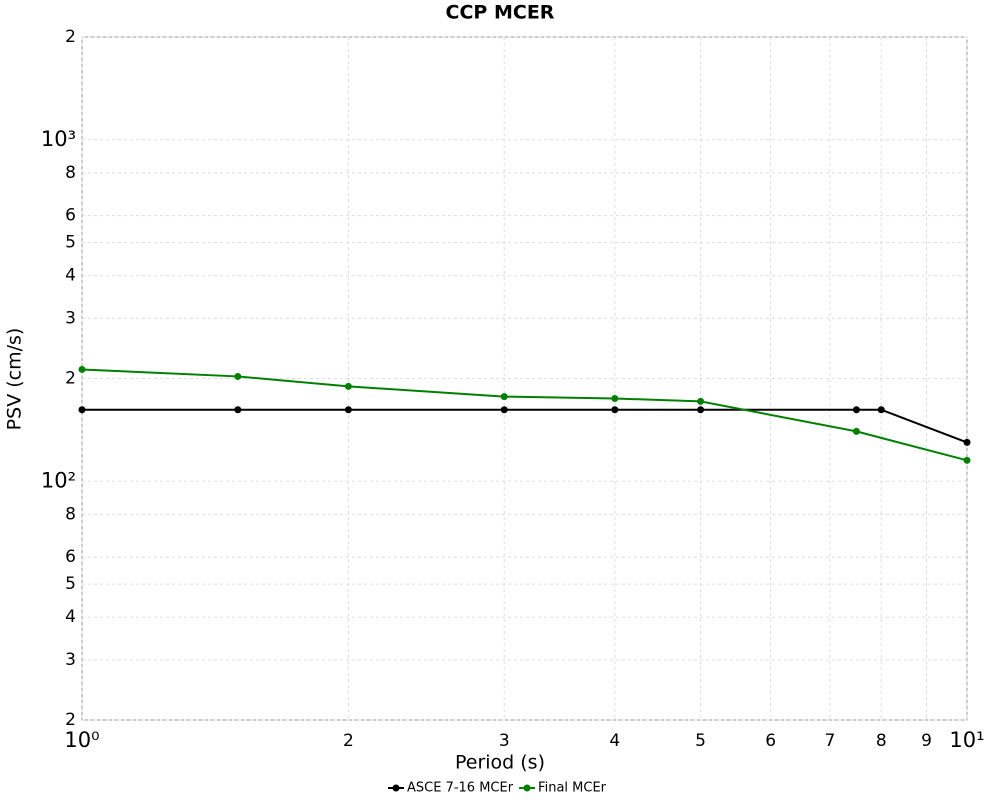 Image resolution: width=1000 pixels, height=800 pixels. Describe the element at coordinates (524, 415) in the screenshot. I see `line` at that location.